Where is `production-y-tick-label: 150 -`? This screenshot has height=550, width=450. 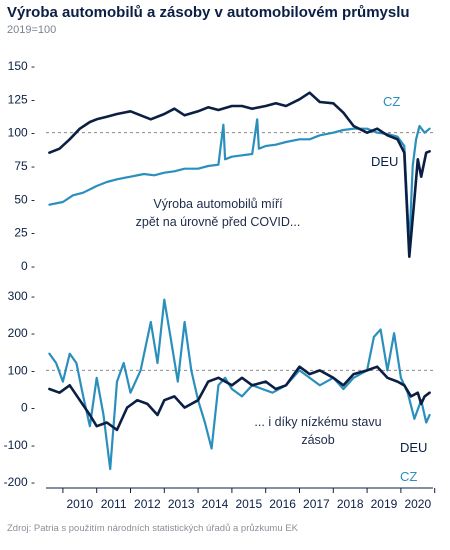 production-y-tick-label: 150 - is located at coordinates (21, 66).